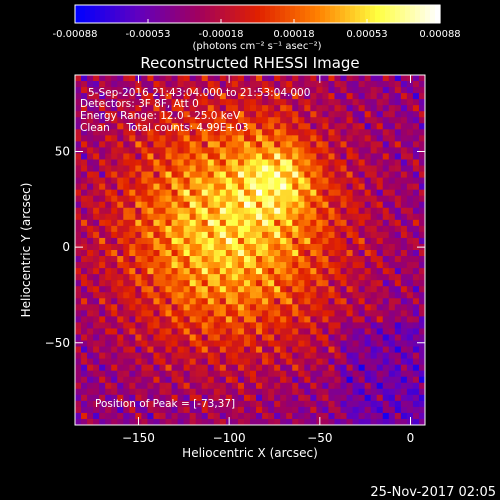  I want to click on colorbar-frame, so click(257, 14).